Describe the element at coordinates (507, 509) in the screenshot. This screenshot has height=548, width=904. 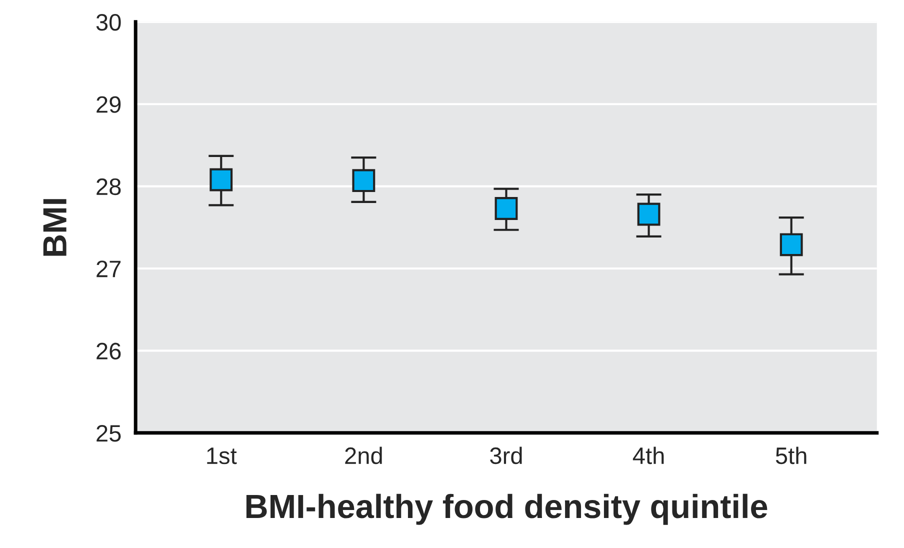
I see `x-axis-title: BMI-healthy food density quintile` at that location.